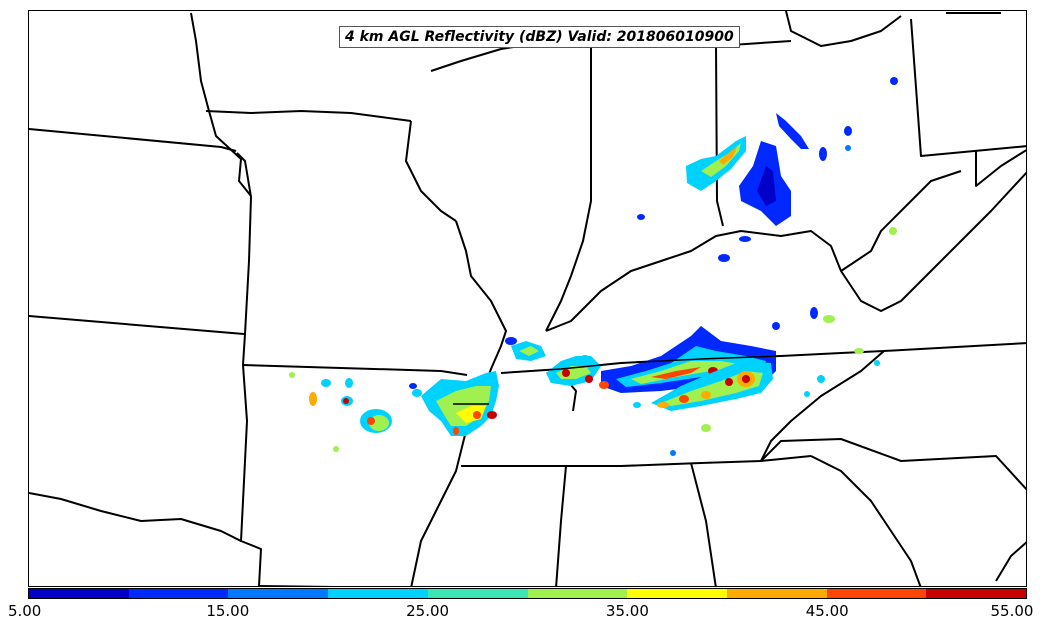 Image resolution: width=1060 pixels, height=633 pixels. Describe the element at coordinates (355, 370) in the screenshot. I see `border-missouri-arkansas` at that location.